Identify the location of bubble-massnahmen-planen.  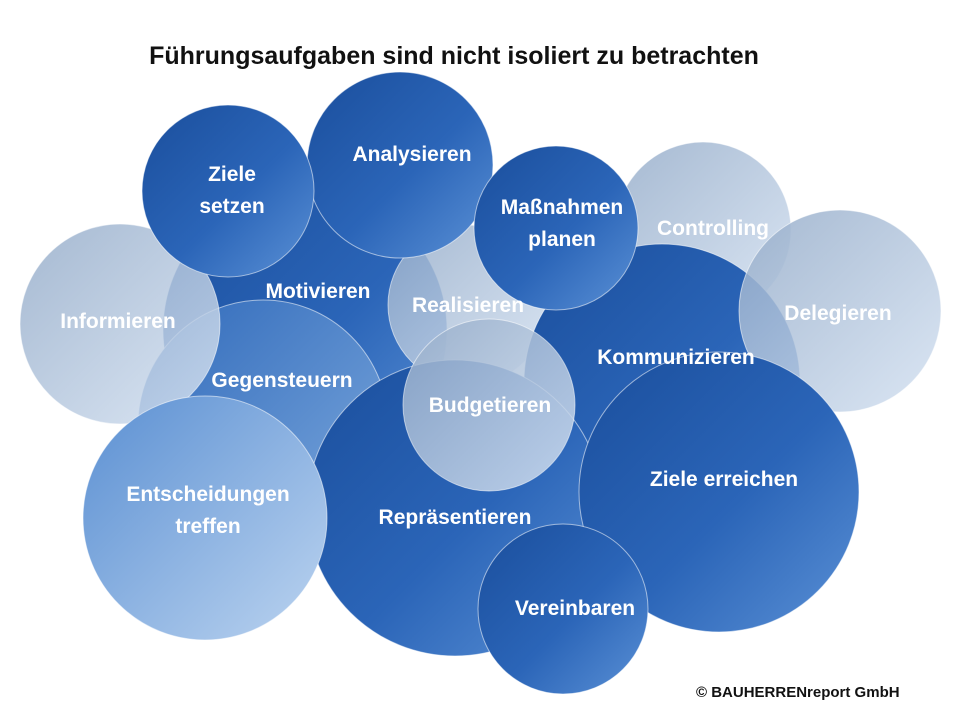
(556, 228).